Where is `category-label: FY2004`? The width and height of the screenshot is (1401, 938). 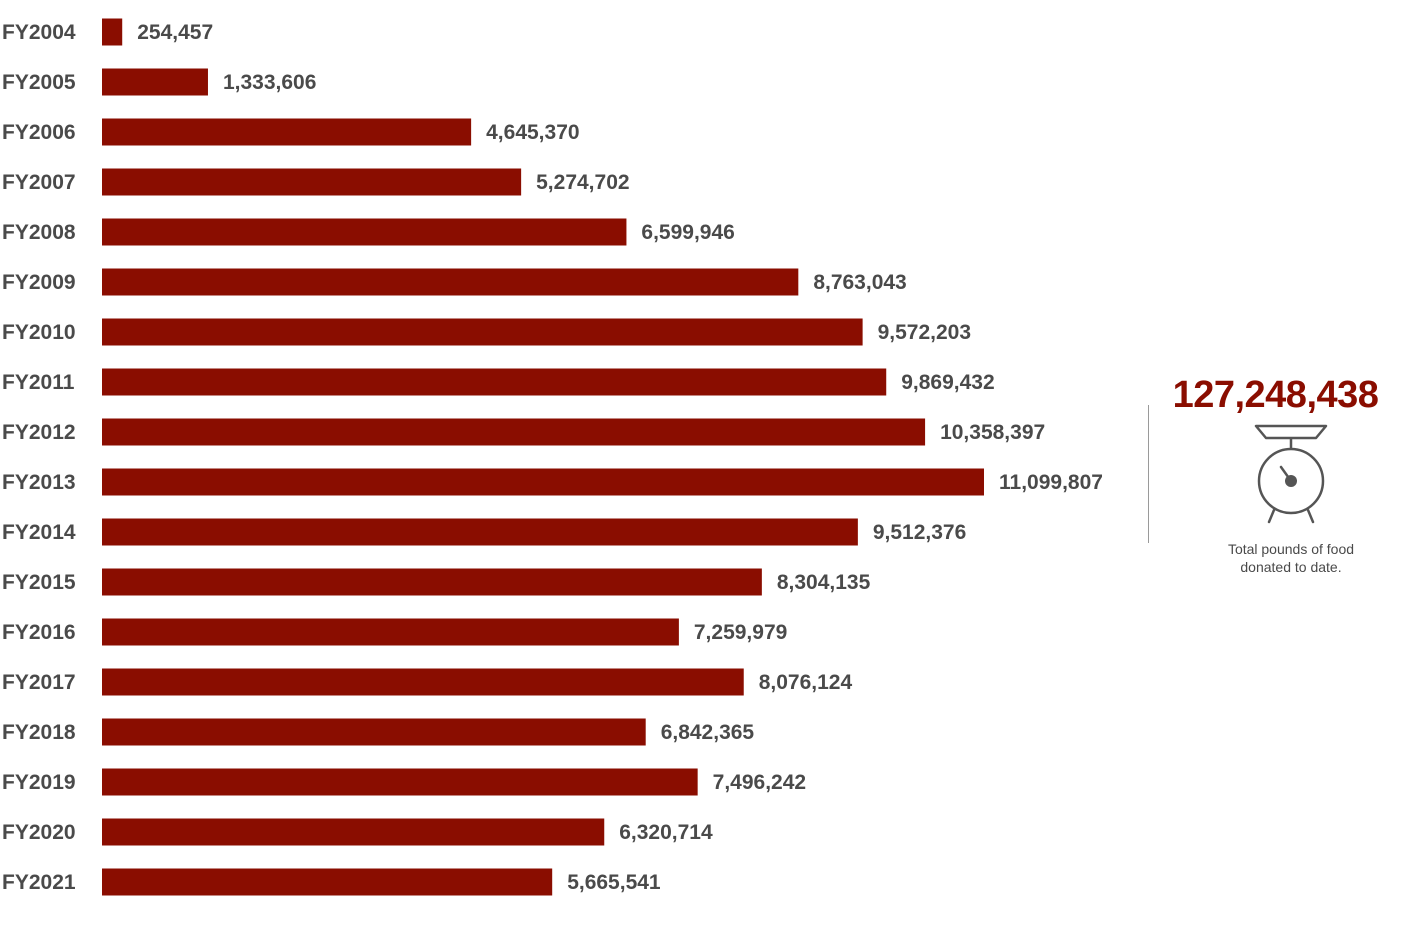 category-label: FY2004 is located at coordinates (39, 32).